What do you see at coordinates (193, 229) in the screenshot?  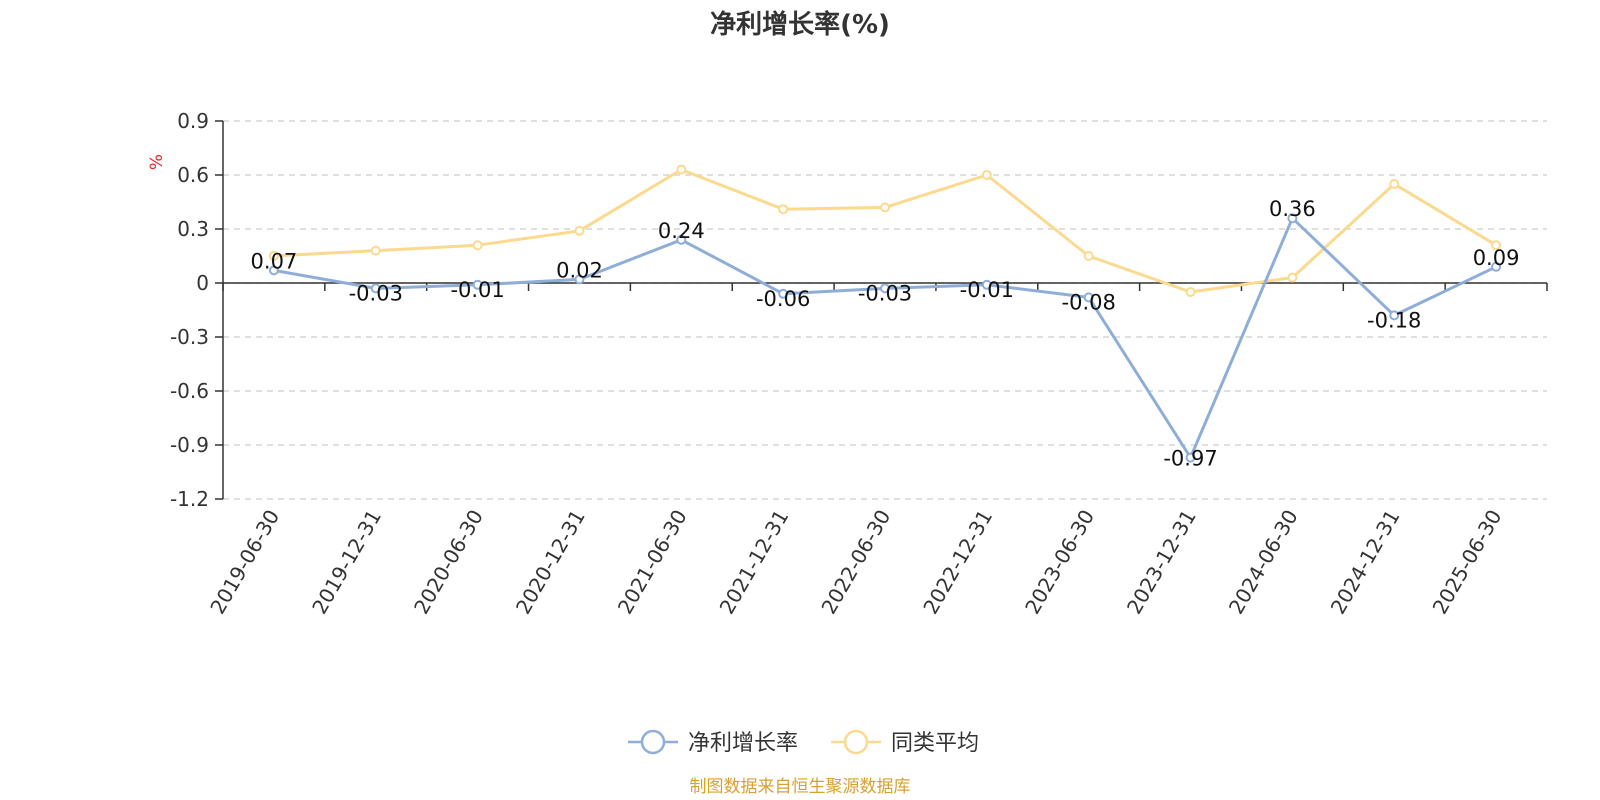 I see `y-tick-label: 0.3` at bounding box center [193, 229].